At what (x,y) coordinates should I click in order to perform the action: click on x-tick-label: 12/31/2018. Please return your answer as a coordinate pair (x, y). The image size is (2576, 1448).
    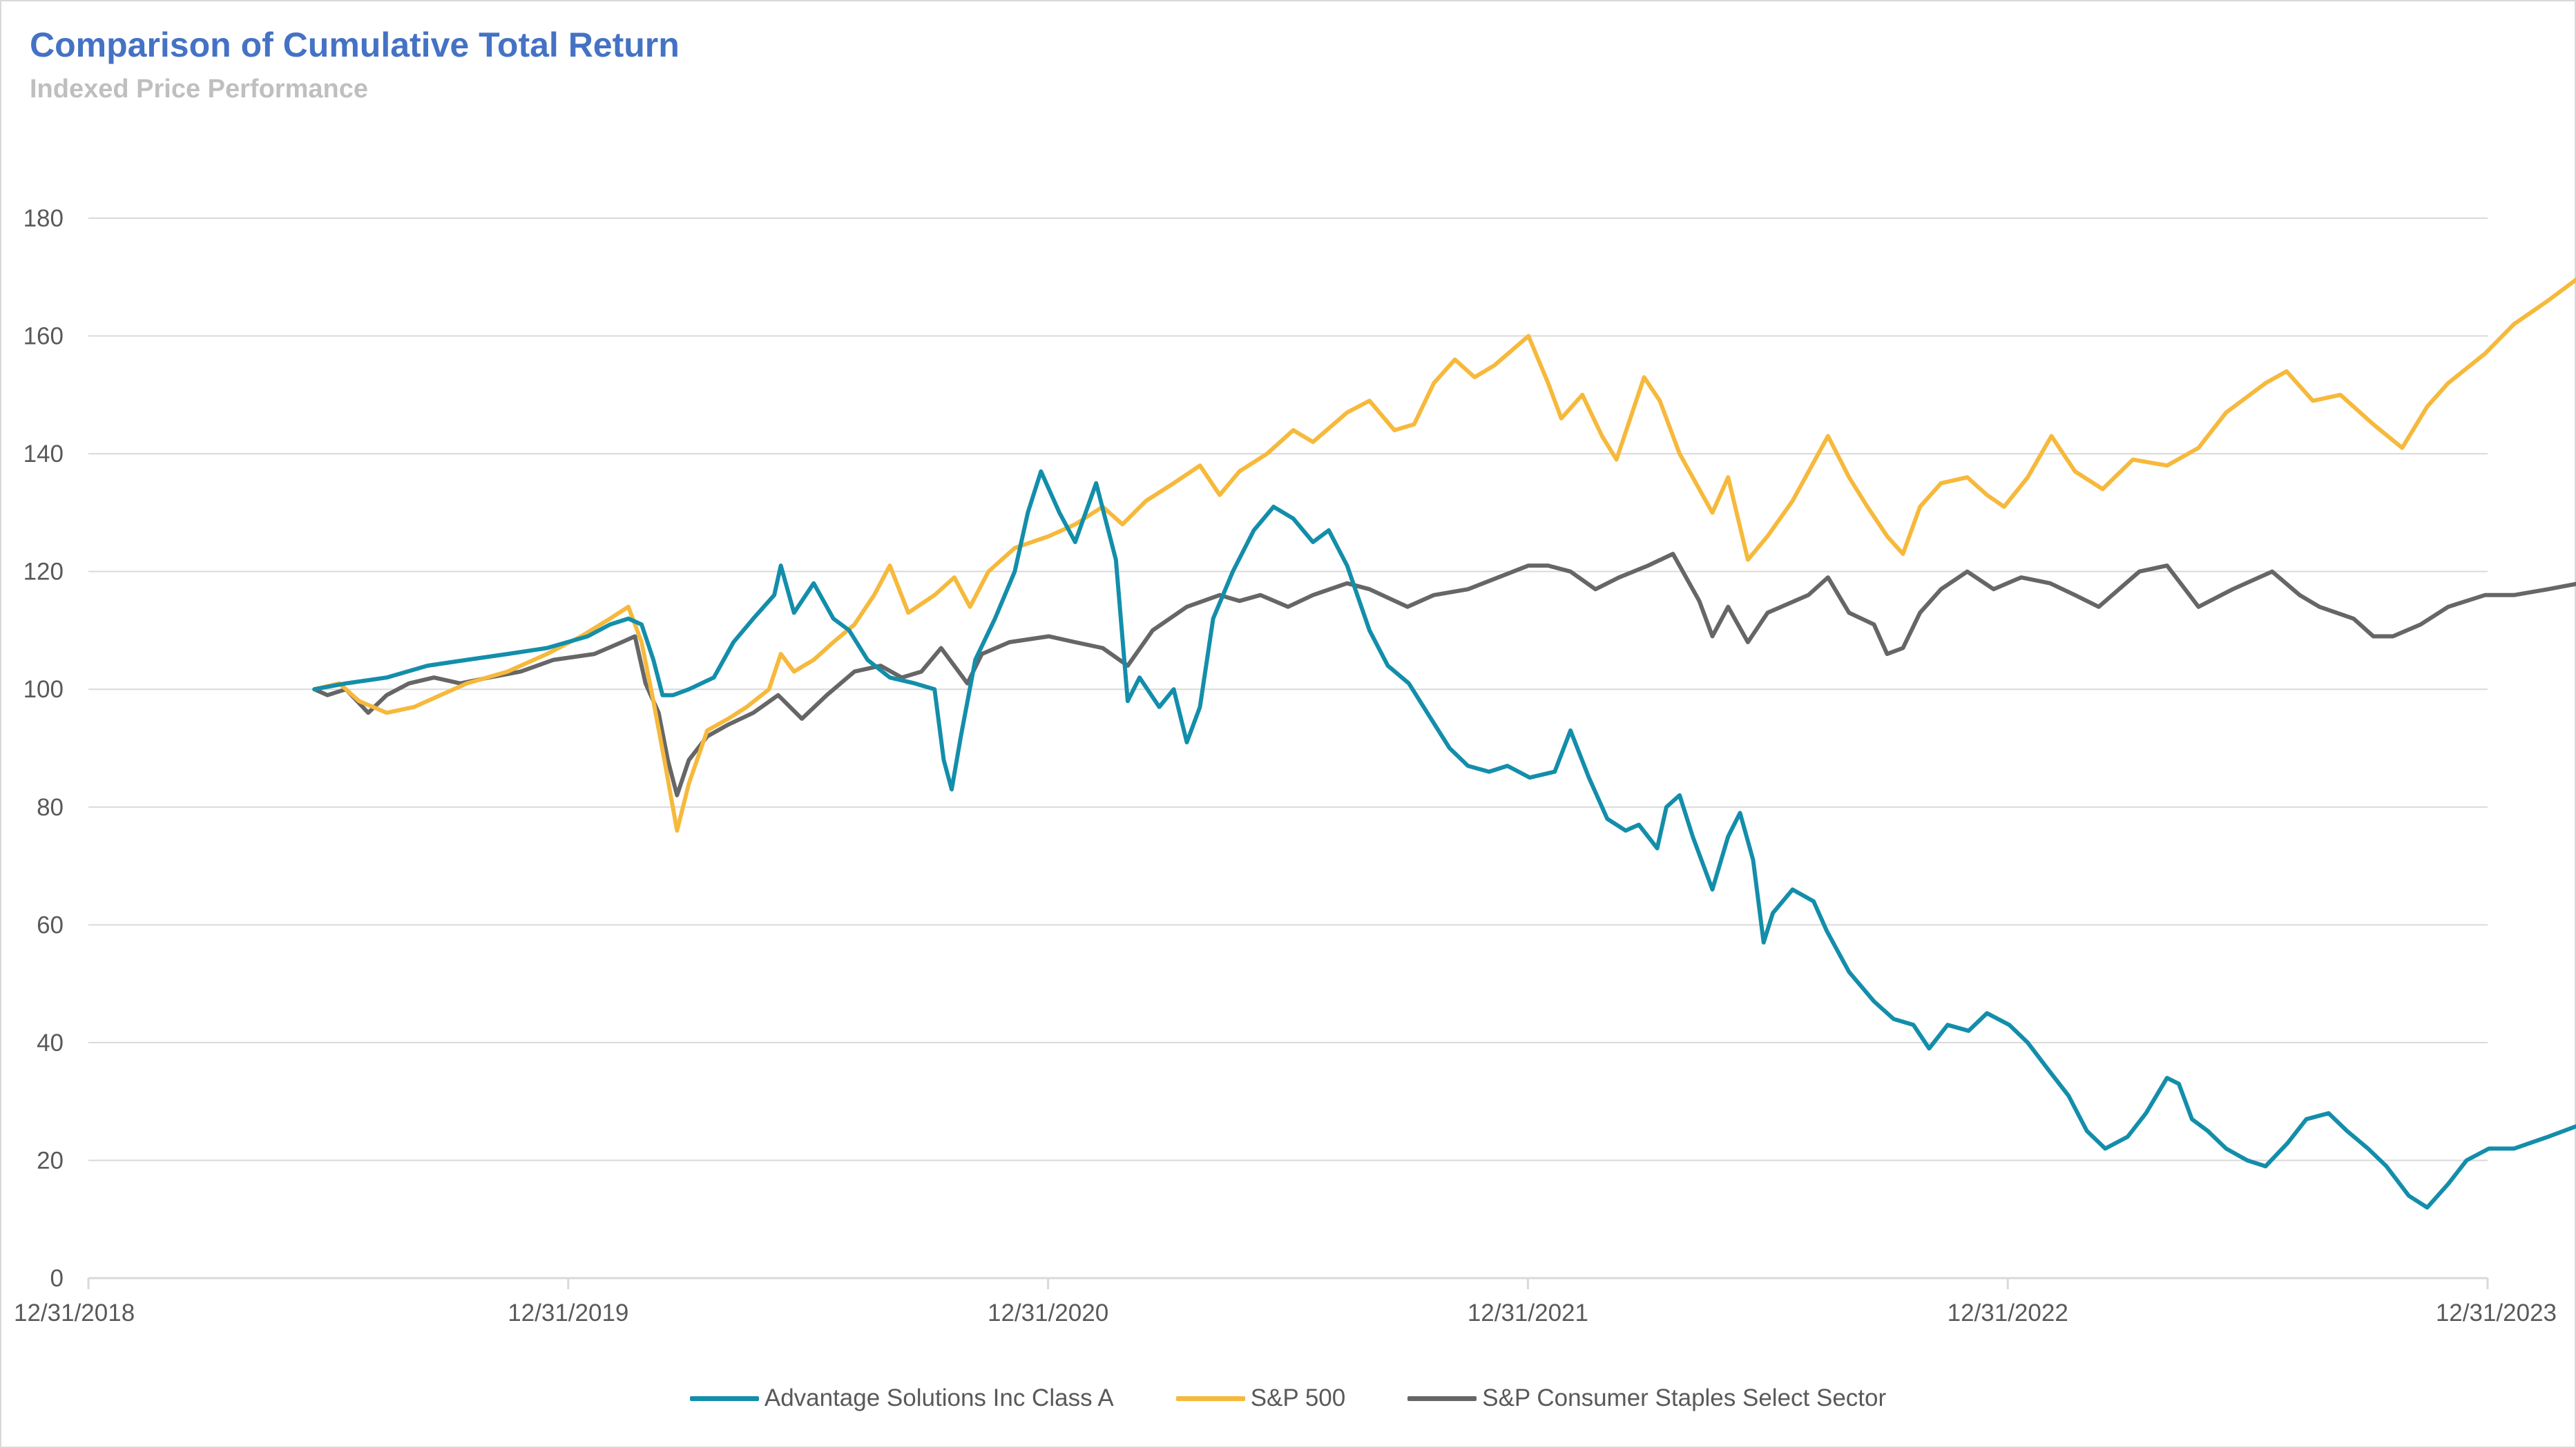
    Looking at the image, I should click on (74, 1313).